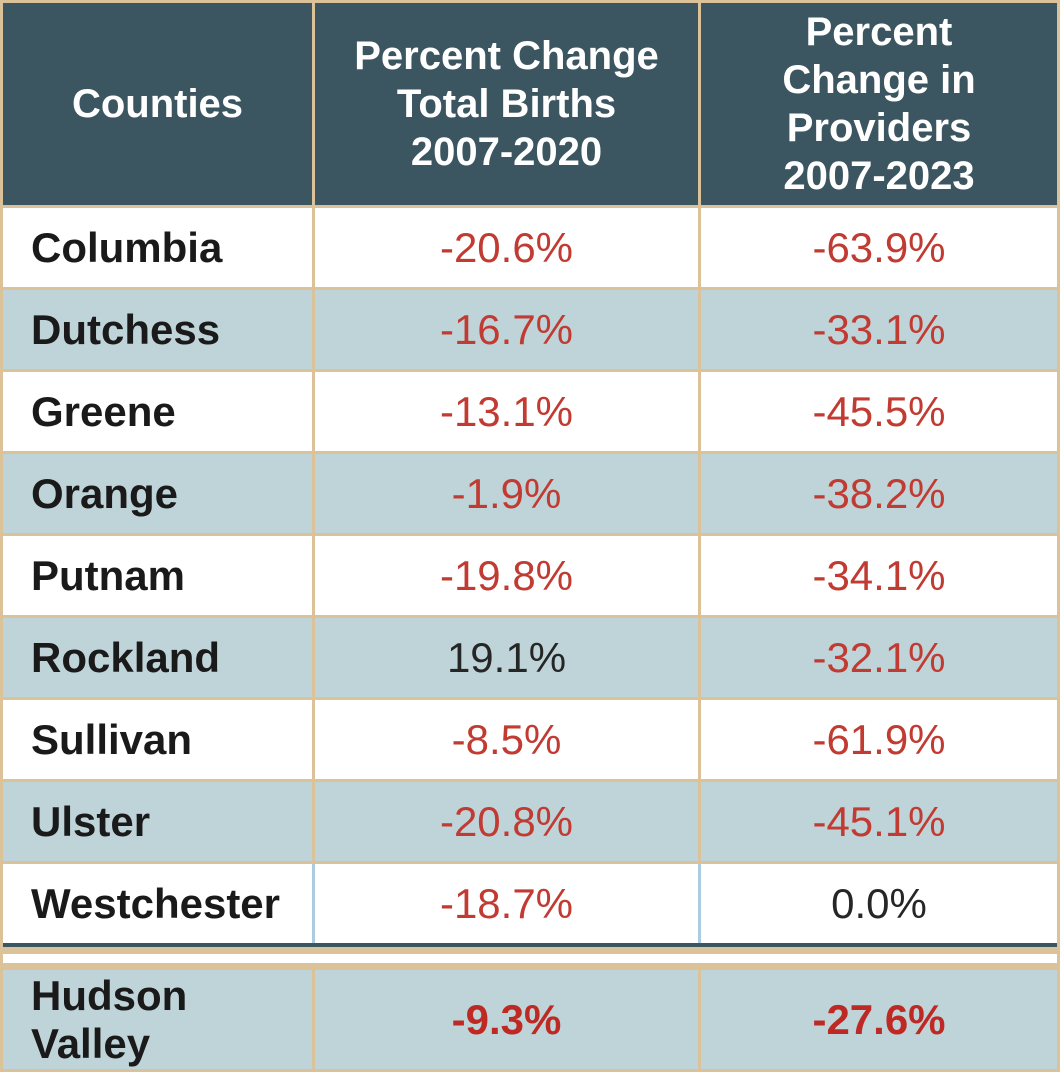  What do you see at coordinates (505, 493) in the screenshot?
I see `births-change-value: -1.9%` at bounding box center [505, 493].